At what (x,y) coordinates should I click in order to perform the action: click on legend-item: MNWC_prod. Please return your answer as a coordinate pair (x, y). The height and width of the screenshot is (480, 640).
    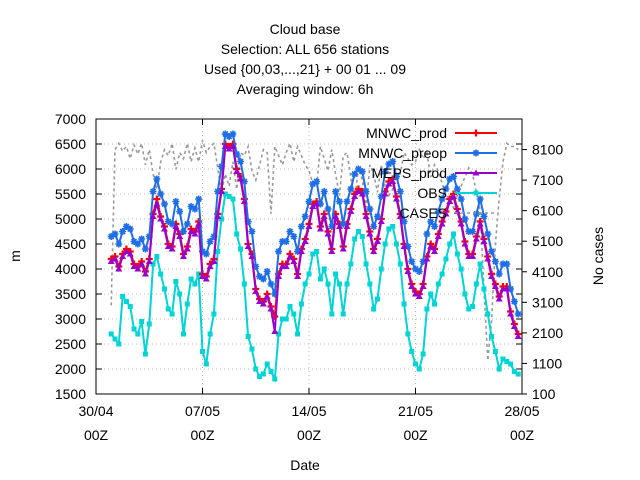
    Looking at the image, I should click on (431, 133).